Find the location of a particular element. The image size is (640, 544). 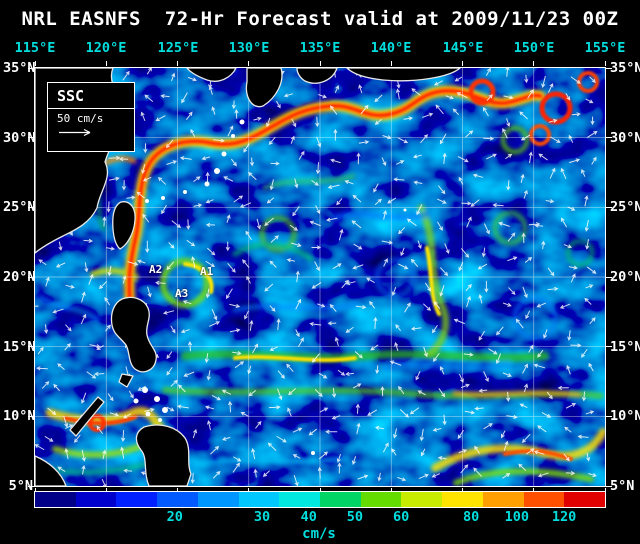

colorbar-tick-label: 100 is located at coordinates (516, 517).